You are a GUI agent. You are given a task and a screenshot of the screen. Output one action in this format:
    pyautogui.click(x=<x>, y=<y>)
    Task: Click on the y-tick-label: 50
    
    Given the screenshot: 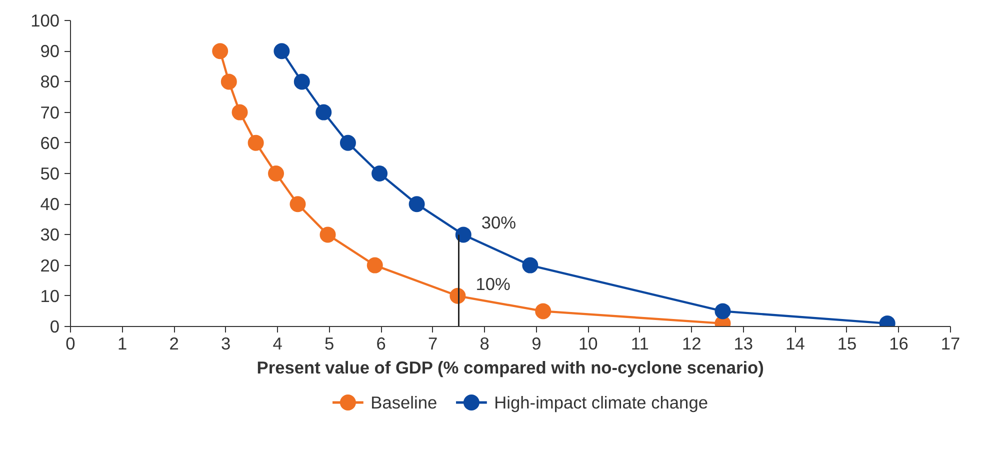 What is the action you would take?
    pyautogui.click(x=50, y=174)
    